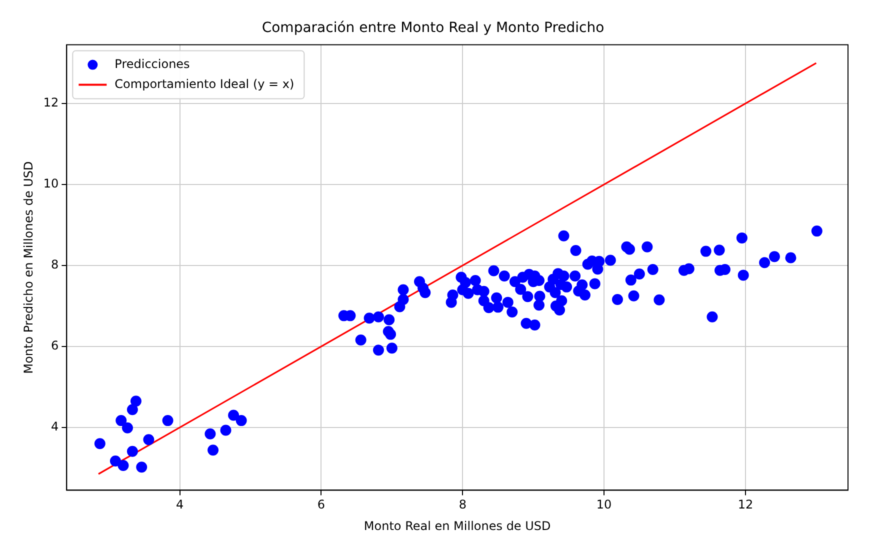 This screenshot has width=876, height=550. What do you see at coordinates (51, 103) in the screenshot?
I see `y-tick-label: 12` at bounding box center [51, 103].